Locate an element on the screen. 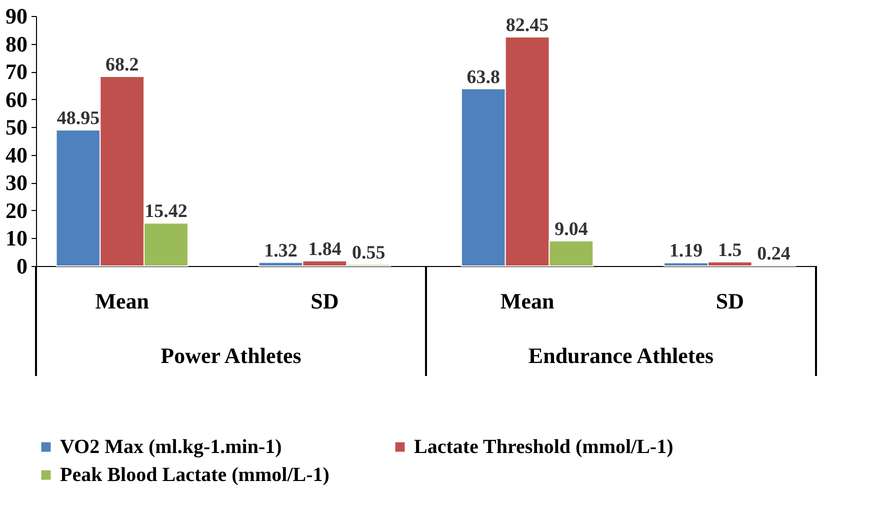 The width and height of the screenshot is (869, 526). data-label: 1.19 is located at coordinates (686, 251).